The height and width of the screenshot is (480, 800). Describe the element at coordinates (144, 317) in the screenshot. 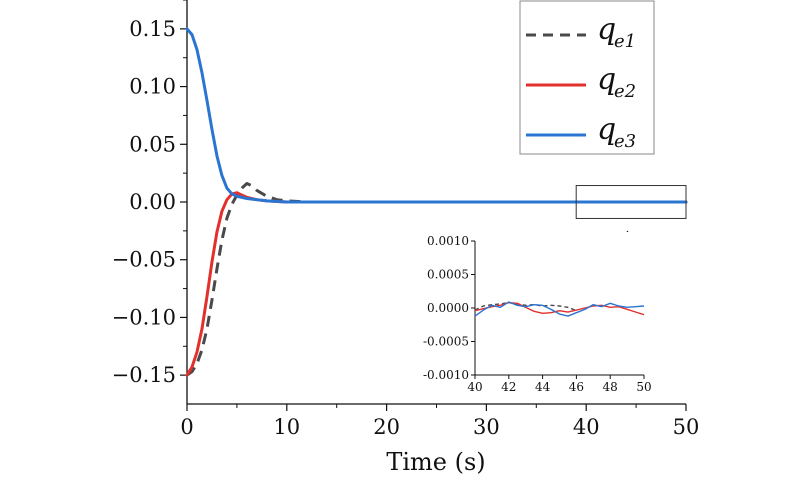

I see `y-tick-label: −0.10` at that location.